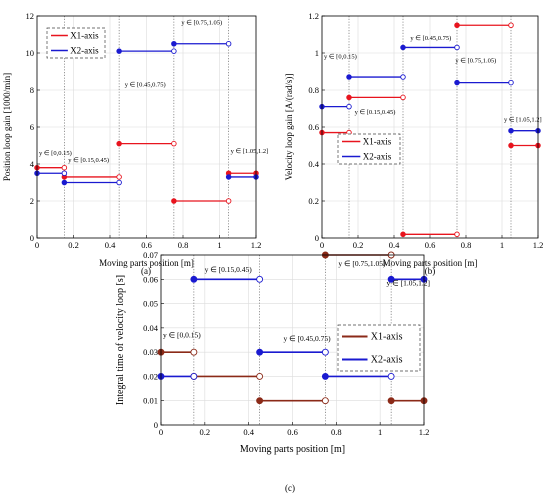 The image size is (550, 502). I want to click on y-tick-label: 0.05, so click(150, 304).